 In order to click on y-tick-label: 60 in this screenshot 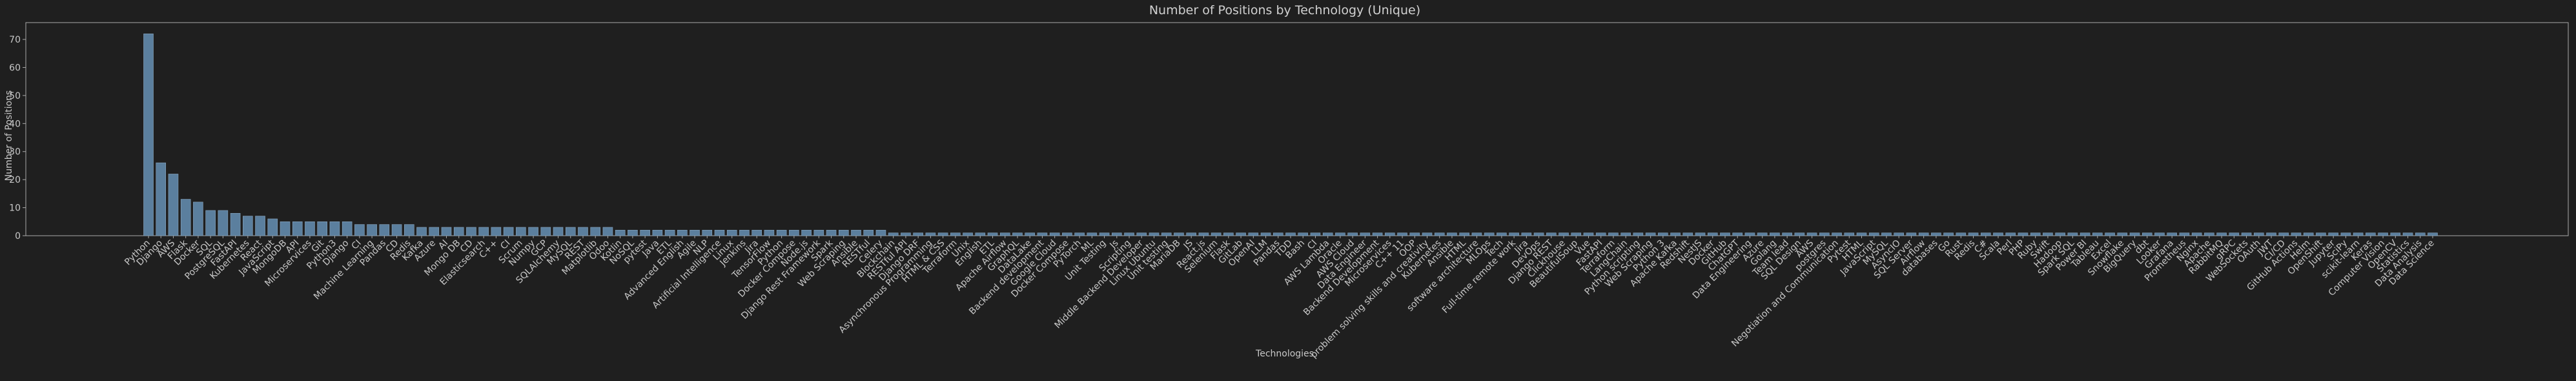, I will do `click(15, 68)`.